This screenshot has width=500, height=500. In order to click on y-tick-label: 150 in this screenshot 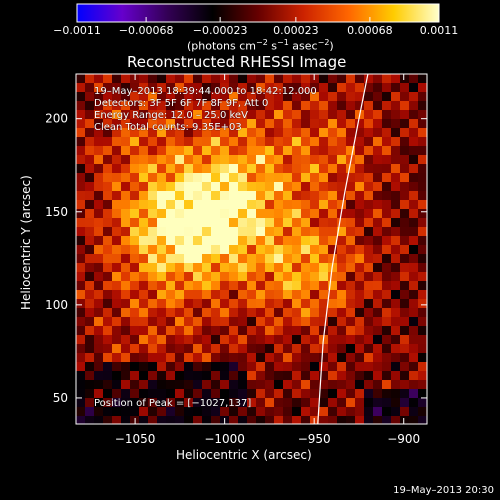, I will do `click(56, 212)`.